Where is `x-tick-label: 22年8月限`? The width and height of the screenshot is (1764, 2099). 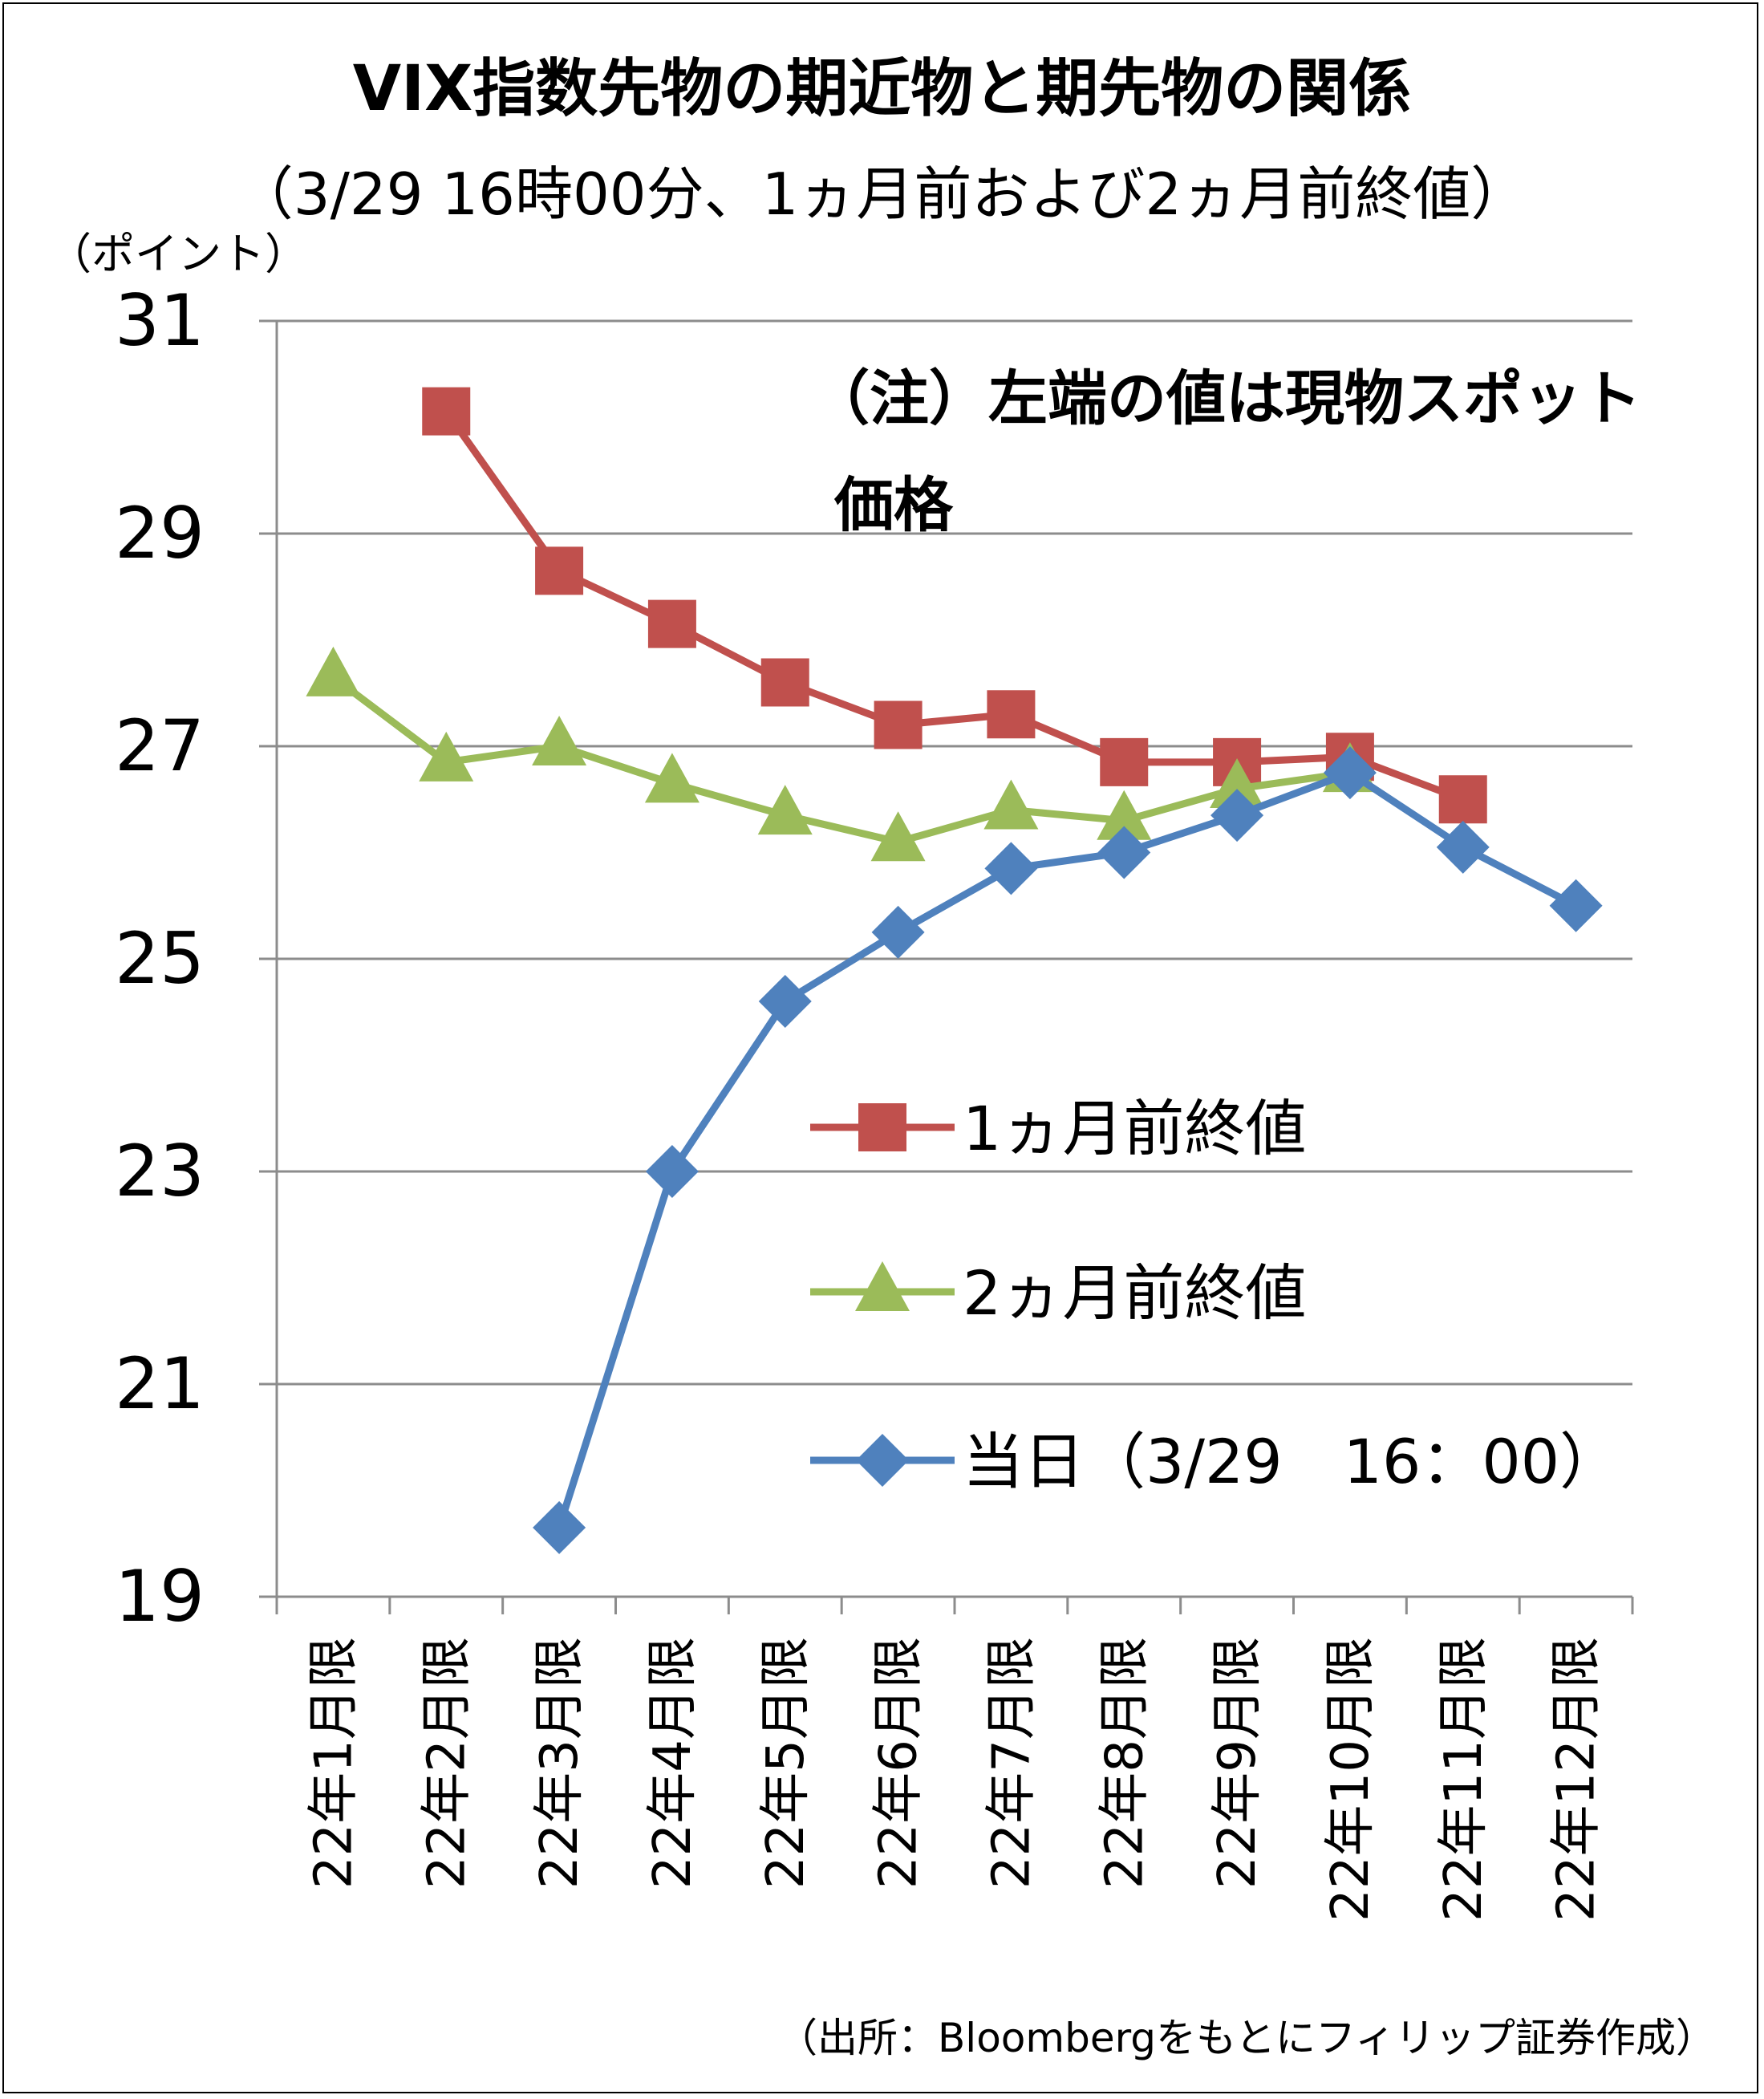
x-tick-label: 22年8月限 is located at coordinates (1124, 1763).